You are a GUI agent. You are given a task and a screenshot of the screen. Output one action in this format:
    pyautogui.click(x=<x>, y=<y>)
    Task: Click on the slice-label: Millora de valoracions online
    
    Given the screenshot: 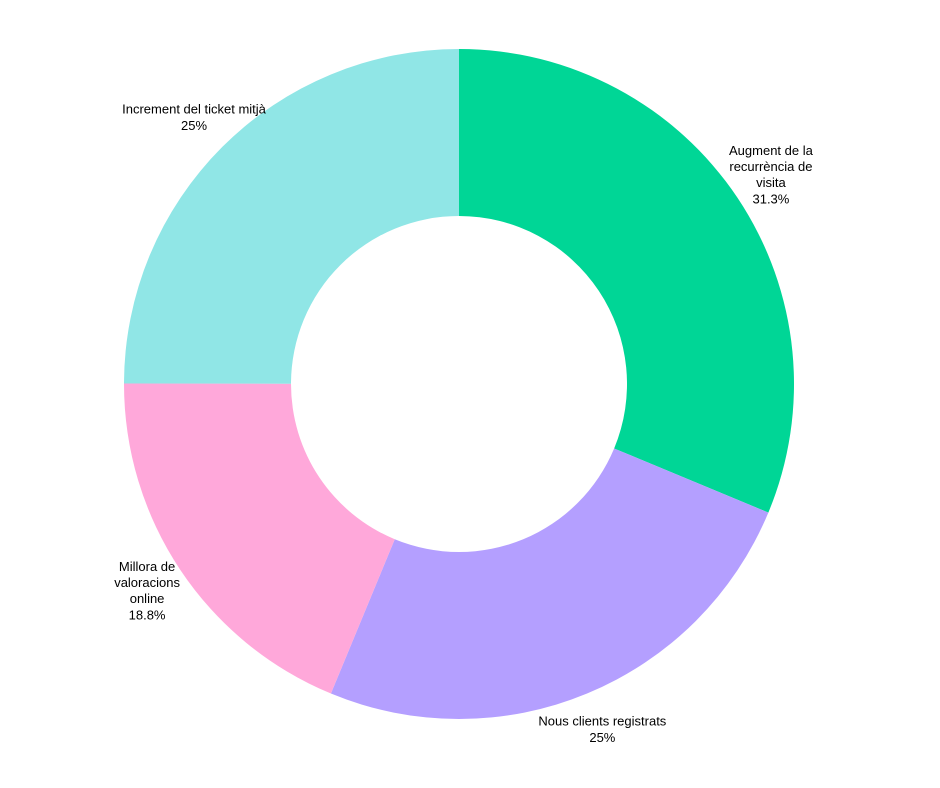 What is the action you would take?
    pyautogui.click(x=147, y=583)
    